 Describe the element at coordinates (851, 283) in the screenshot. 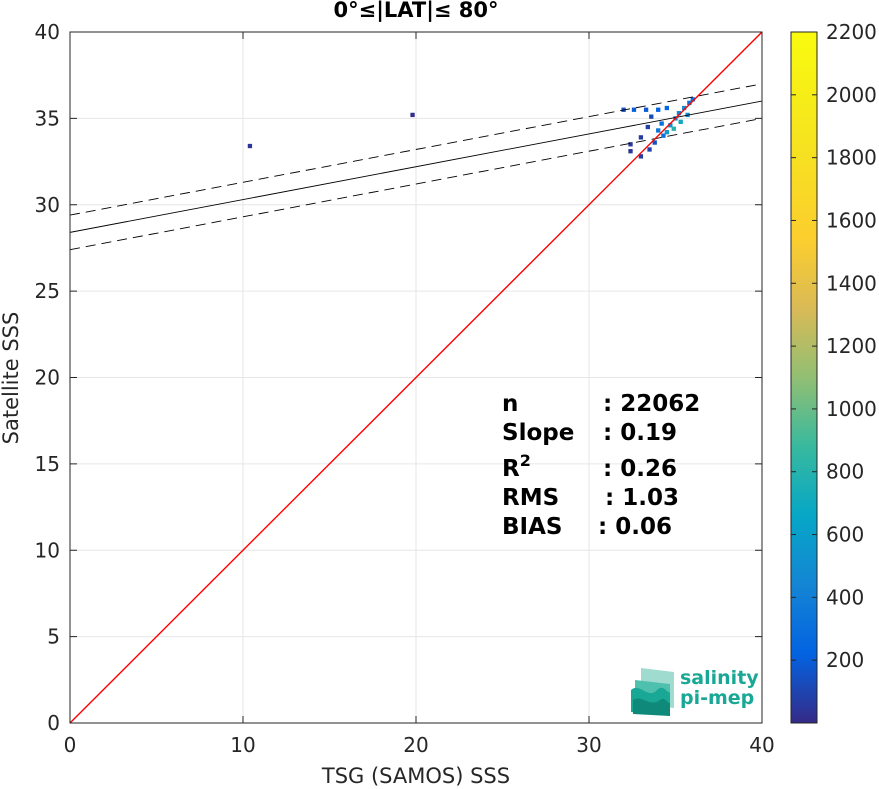

I see `colorbar-tick-label: 1400` at that location.